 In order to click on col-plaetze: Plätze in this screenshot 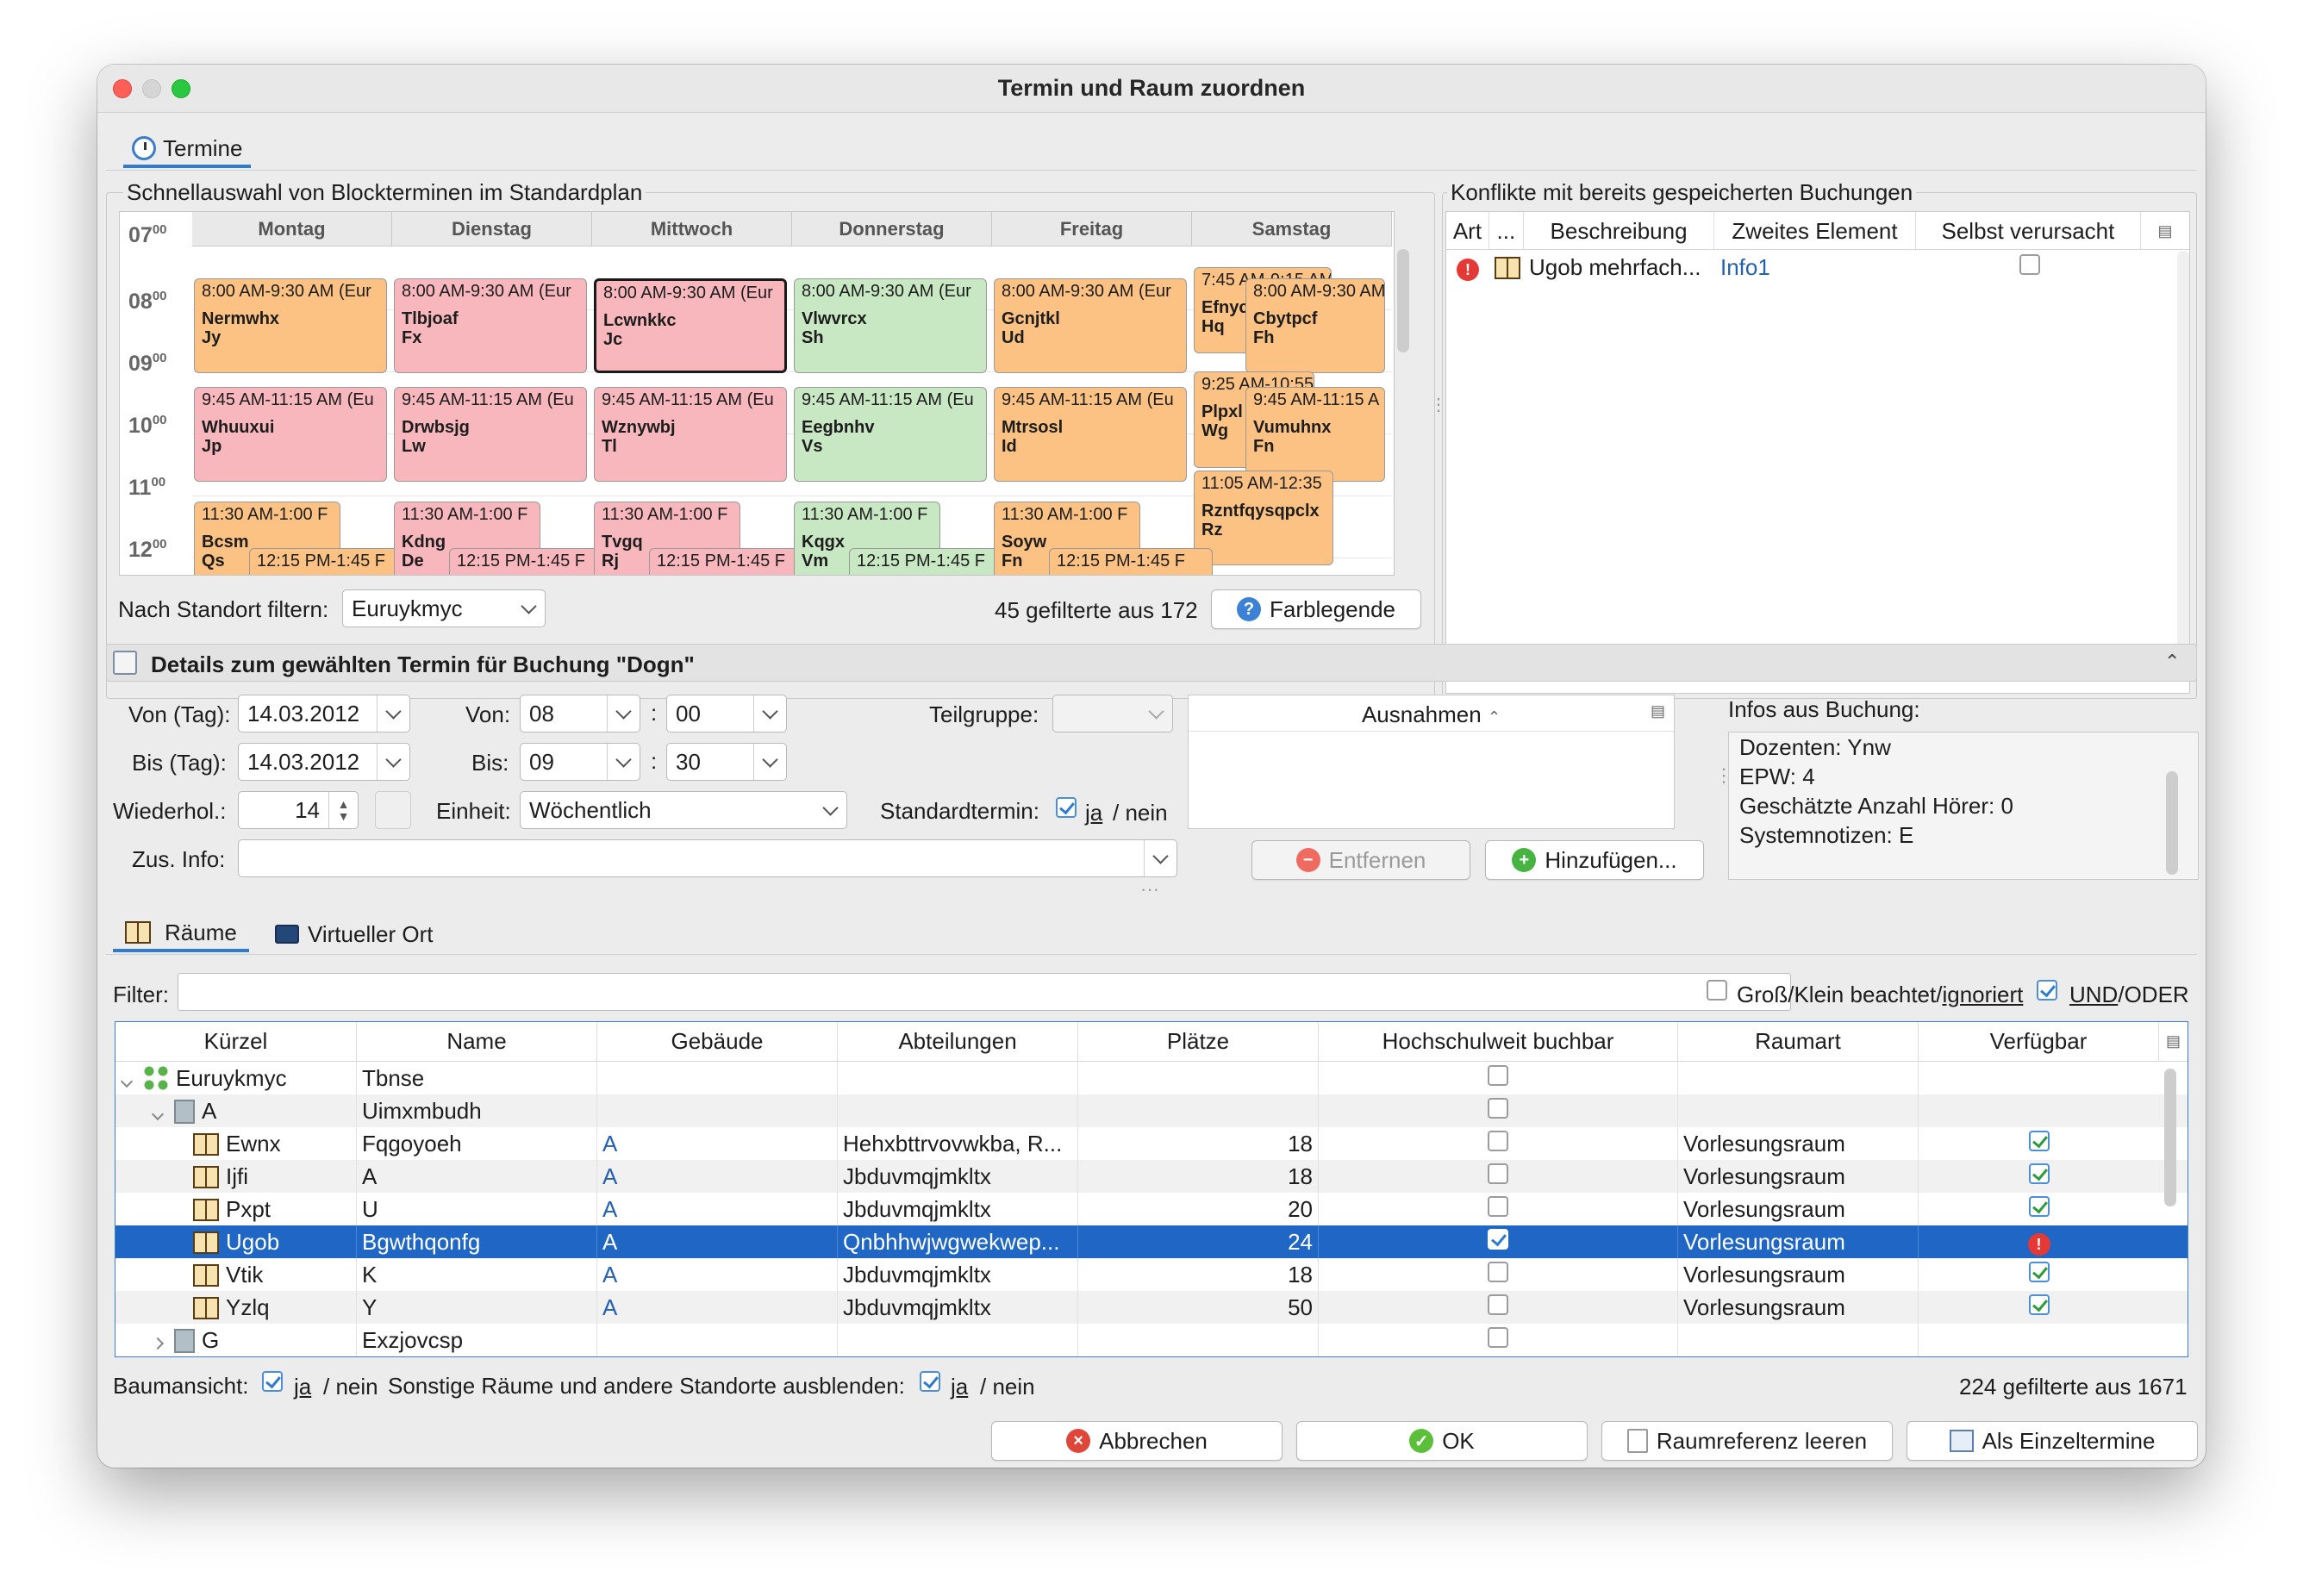, I will do `click(1199, 1041)`.